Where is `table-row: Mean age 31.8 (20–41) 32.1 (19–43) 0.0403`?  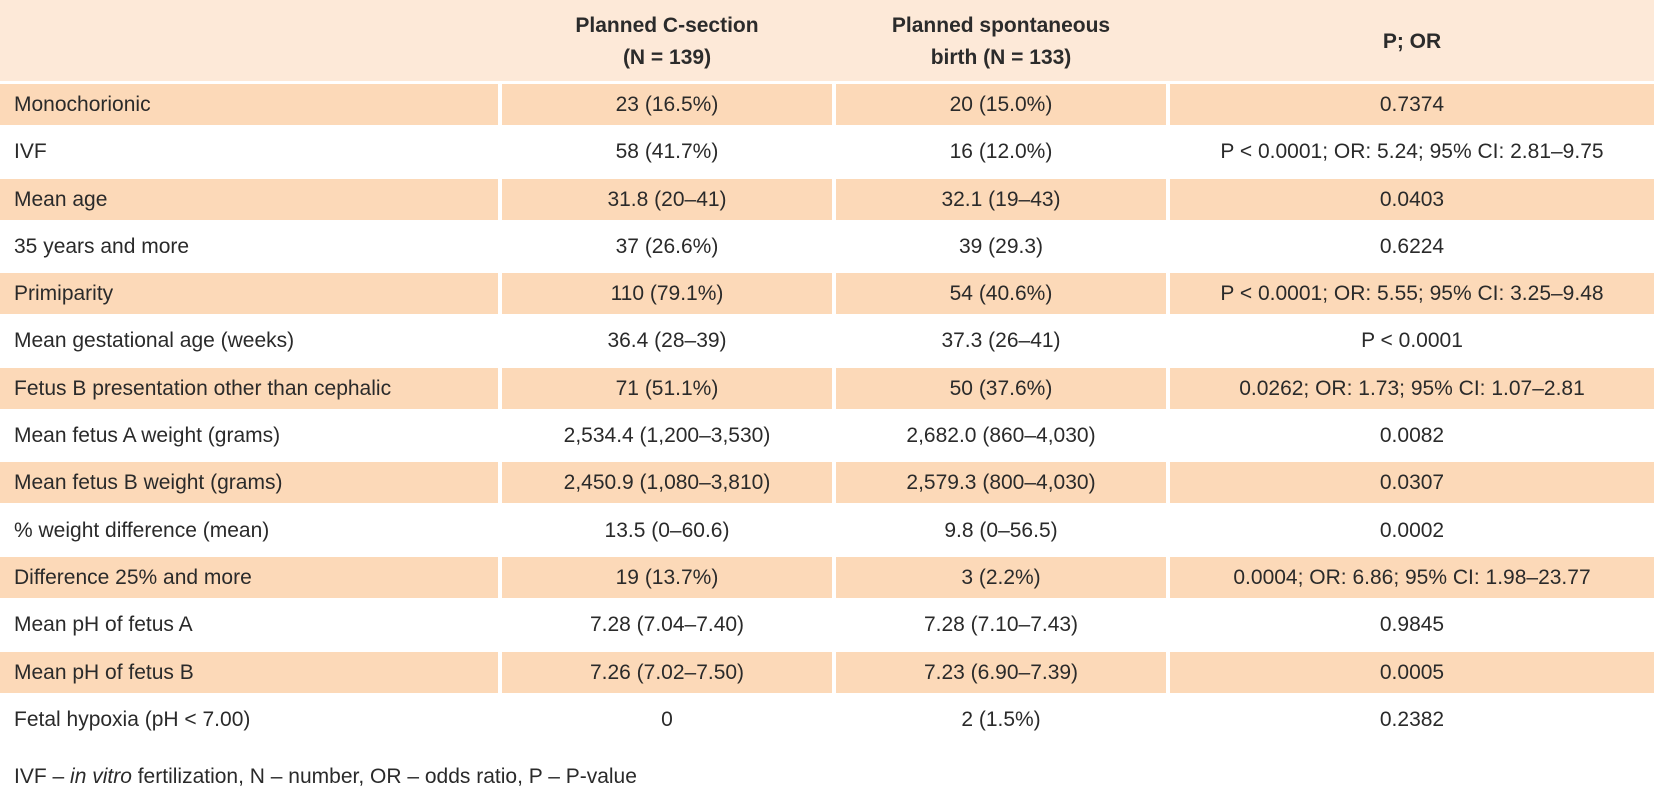
table-row: Mean age 31.8 (20–41) 32.1 (19–43) 0.0403 is located at coordinates (827, 199).